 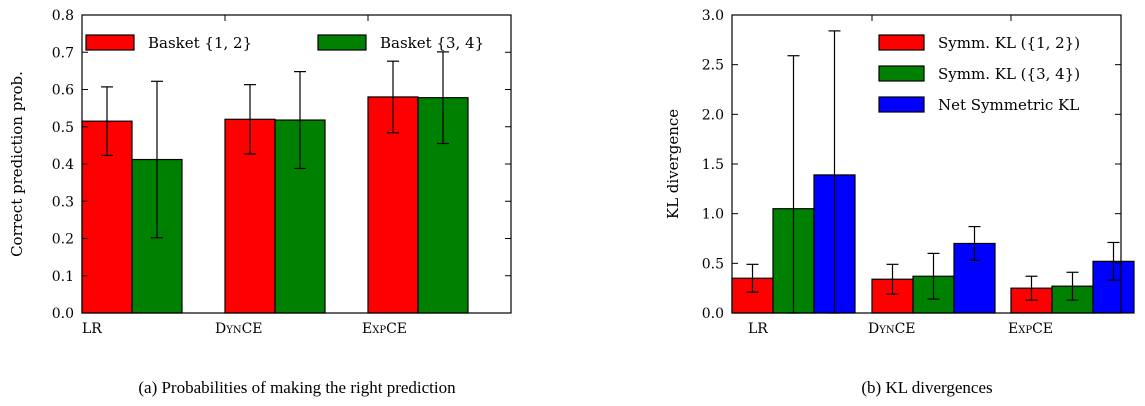 What do you see at coordinates (63, 165) in the screenshot?
I see `y-tick-label: 0.4` at bounding box center [63, 165].